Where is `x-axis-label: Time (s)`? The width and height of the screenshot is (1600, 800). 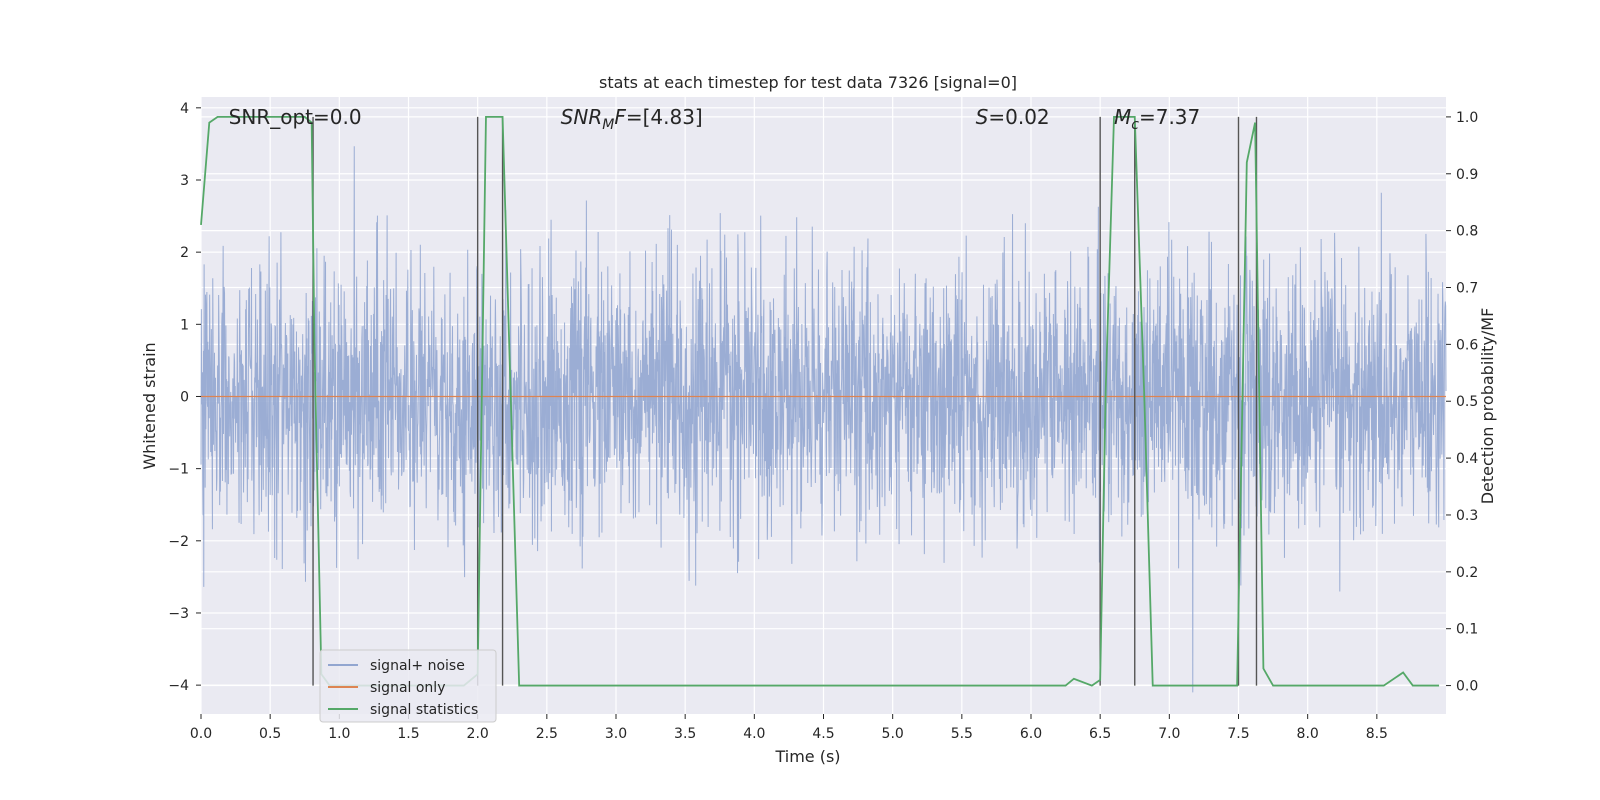 x-axis-label: Time (s) is located at coordinates (807, 756).